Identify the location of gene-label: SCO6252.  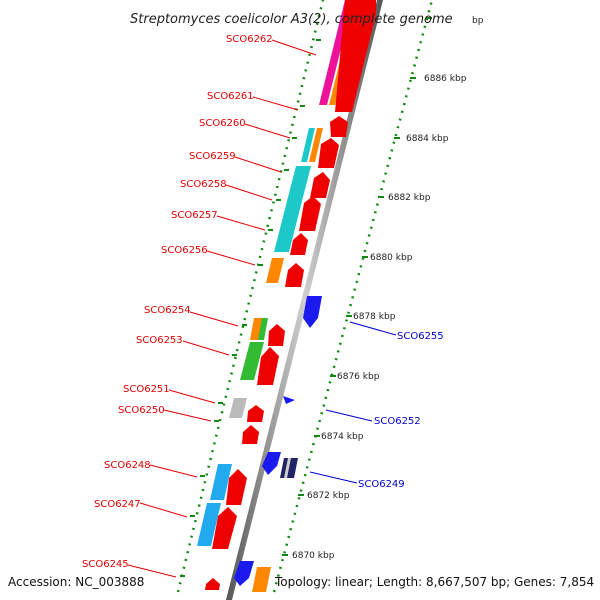
(397, 421).